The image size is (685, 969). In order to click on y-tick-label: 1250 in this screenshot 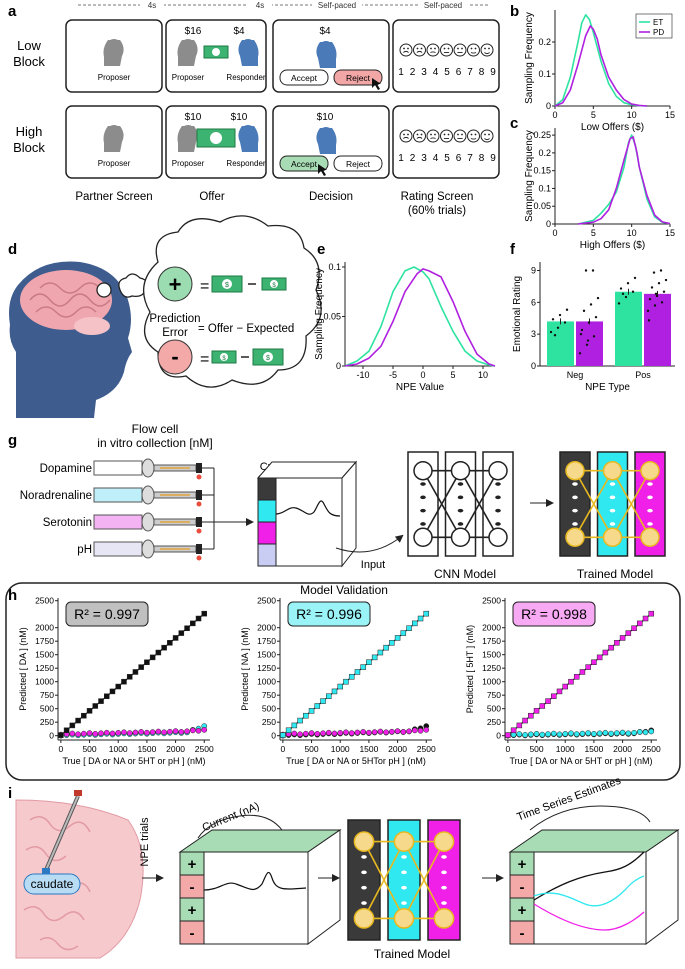, I will do `click(44, 668)`.